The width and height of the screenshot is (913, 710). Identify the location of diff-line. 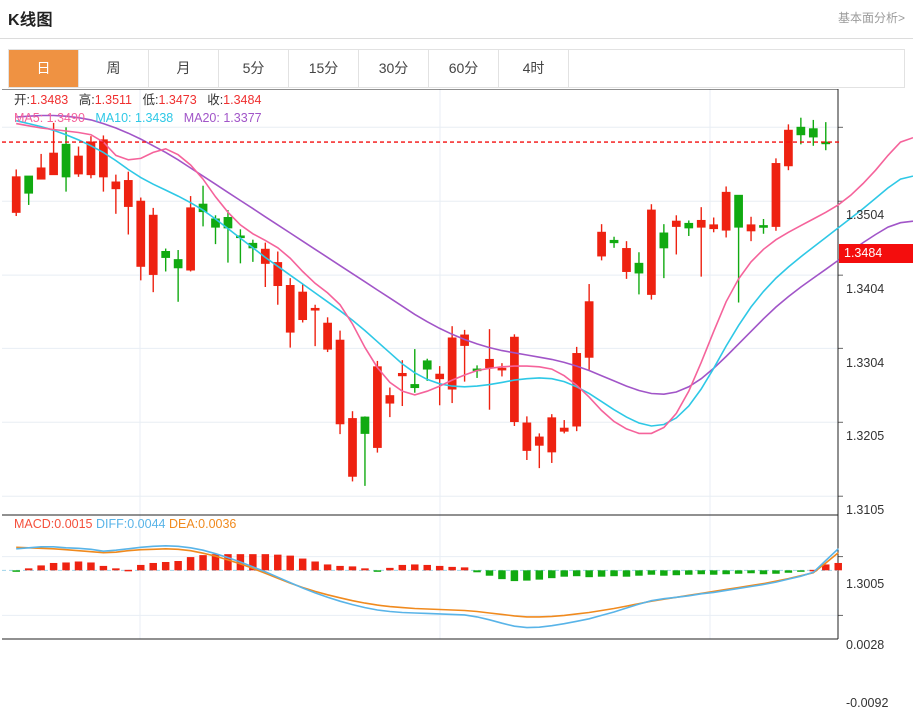
(427, 586).